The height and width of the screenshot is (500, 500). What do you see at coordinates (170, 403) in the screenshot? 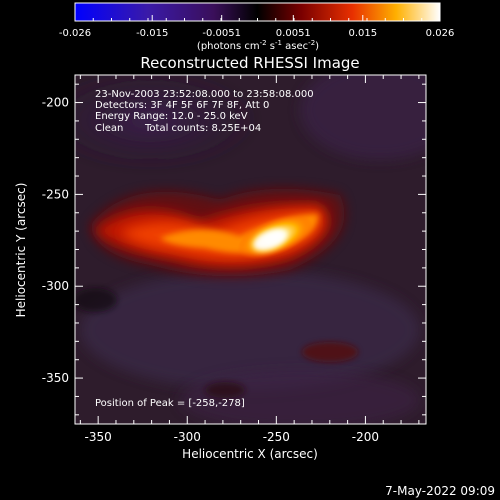
I see `annotation-peak-position: Position of Peak = [-258,-278]` at bounding box center [170, 403].